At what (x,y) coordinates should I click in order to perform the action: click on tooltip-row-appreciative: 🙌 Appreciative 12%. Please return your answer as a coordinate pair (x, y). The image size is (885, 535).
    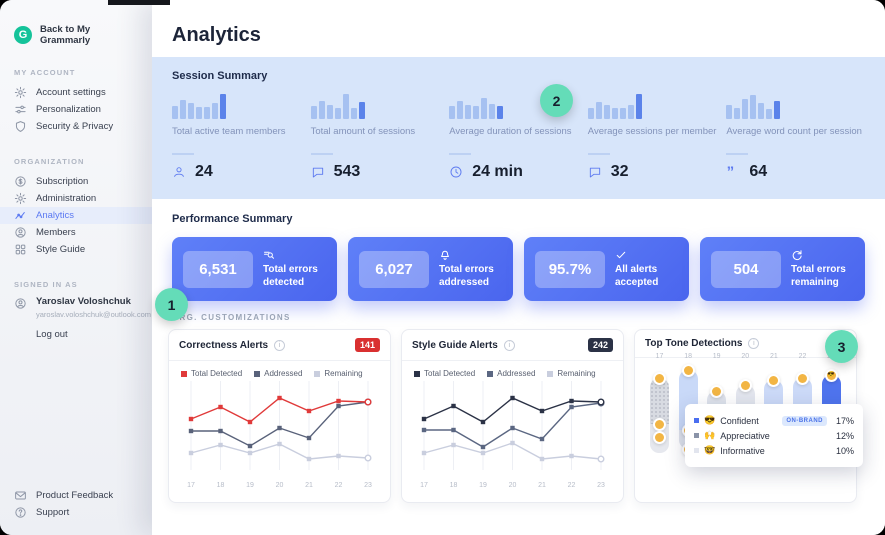
    Looking at the image, I should click on (774, 435).